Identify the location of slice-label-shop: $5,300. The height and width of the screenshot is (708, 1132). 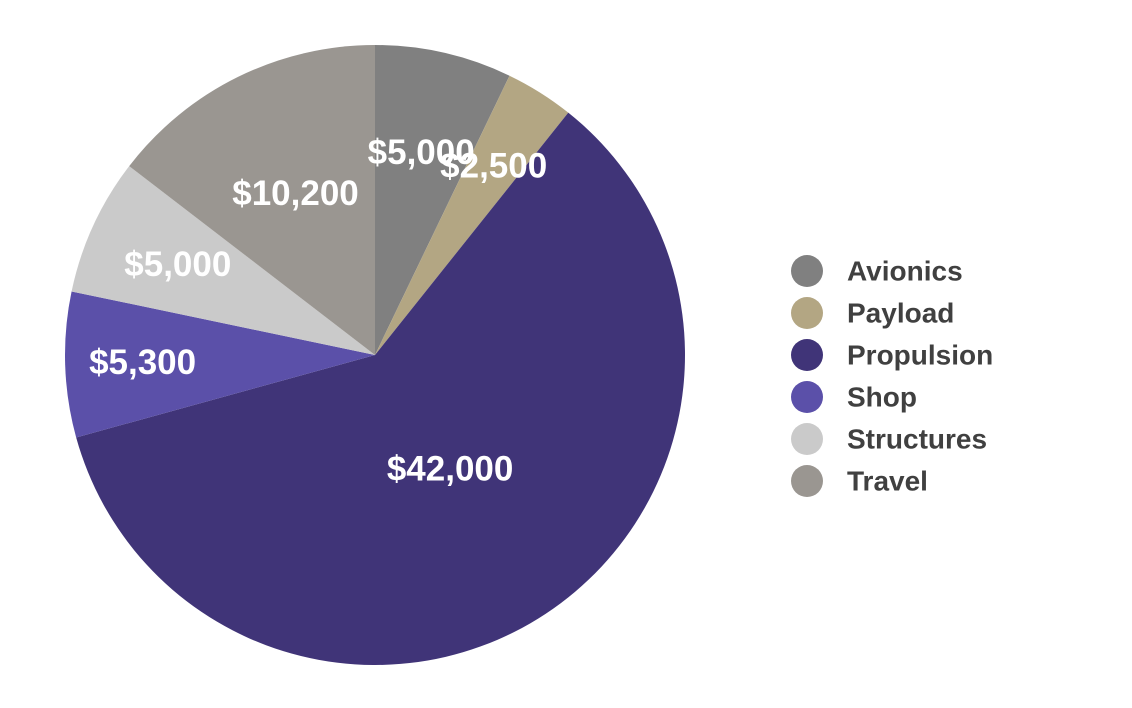
(142, 362).